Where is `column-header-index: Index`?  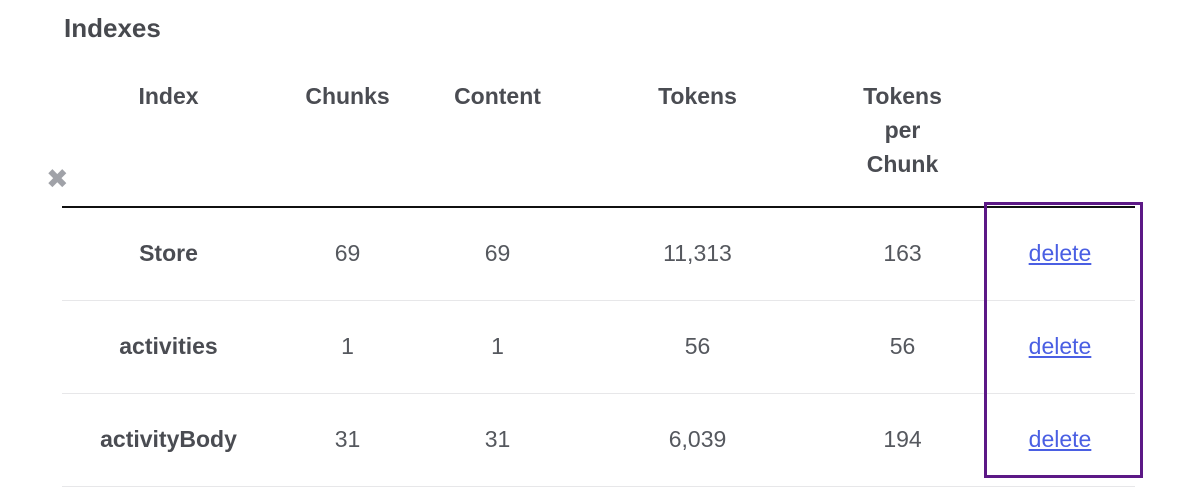 column-header-index: Index is located at coordinates (168, 141).